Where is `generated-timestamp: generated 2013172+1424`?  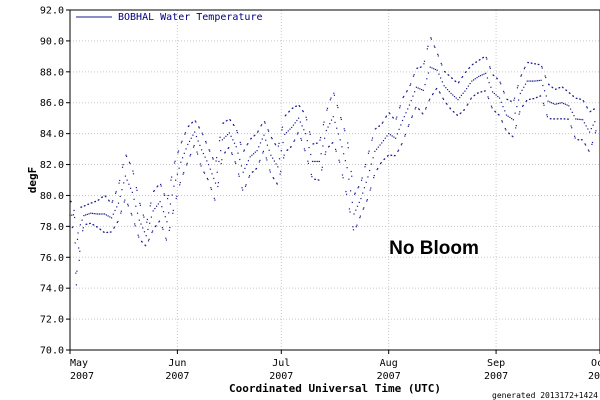
generated-timestamp: generated 2013172+1424 is located at coordinates (545, 395).